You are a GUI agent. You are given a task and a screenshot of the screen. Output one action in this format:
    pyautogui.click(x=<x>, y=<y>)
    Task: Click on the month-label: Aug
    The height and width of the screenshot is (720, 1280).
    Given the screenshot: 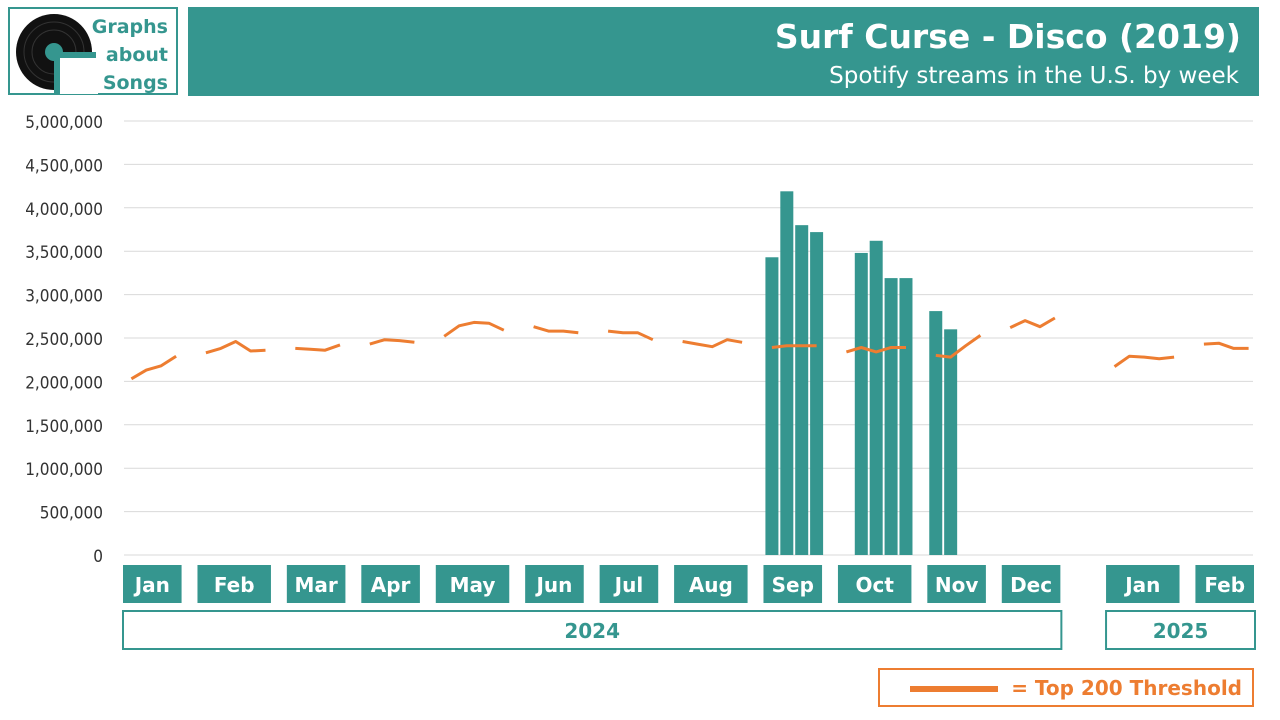 What is the action you would take?
    pyautogui.click(x=711, y=585)
    